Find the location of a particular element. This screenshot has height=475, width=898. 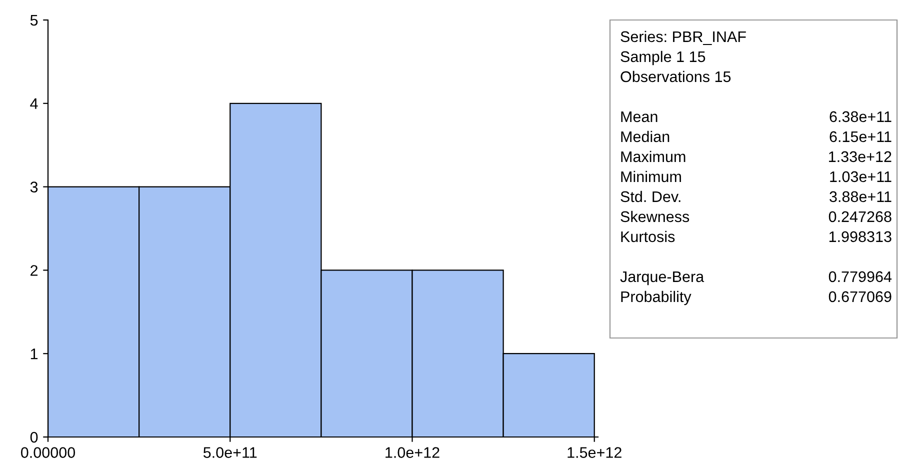

y-tick-label: 2 is located at coordinates (34, 270).